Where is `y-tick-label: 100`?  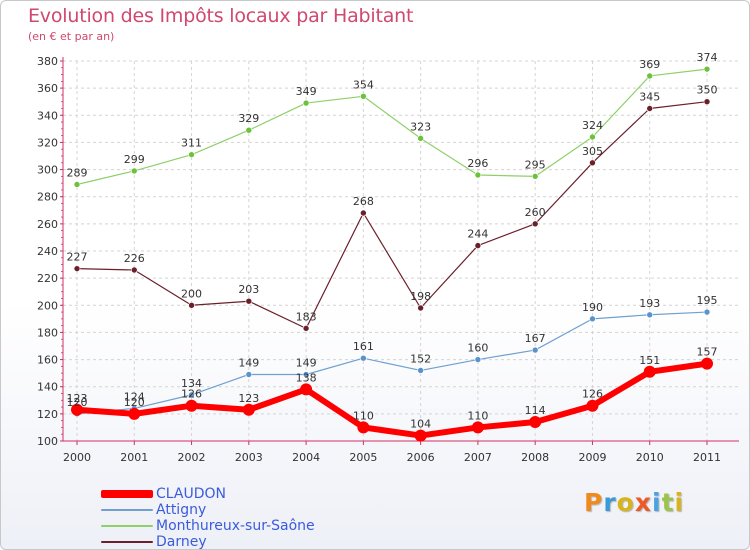 y-tick-label: 100 is located at coordinates (47, 441).